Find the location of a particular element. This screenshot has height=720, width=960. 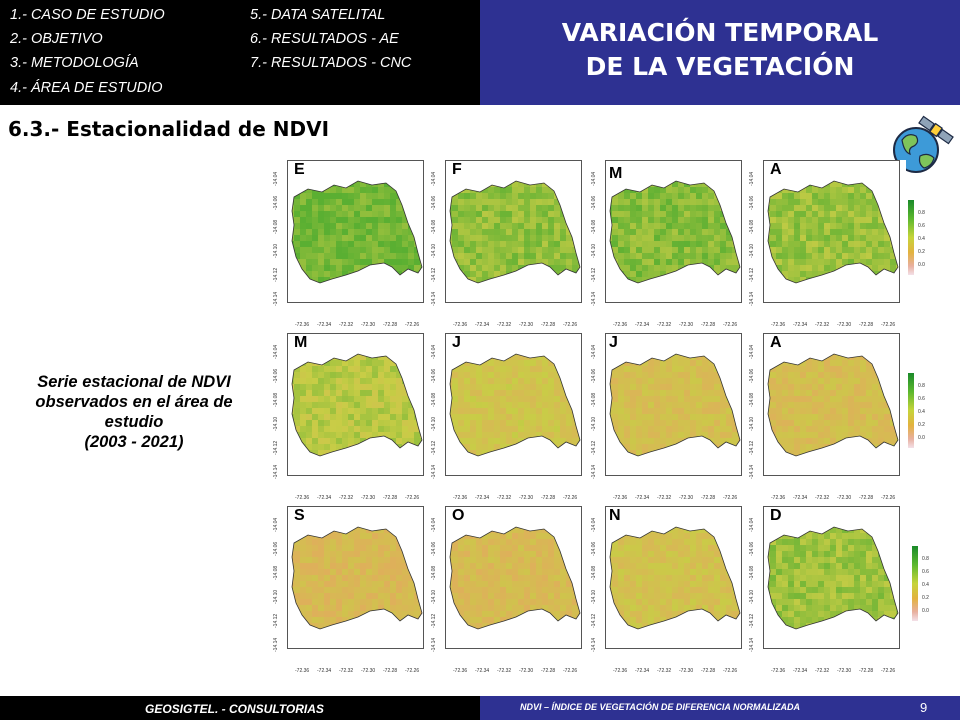

toc-item-6: 6.- RESULTADOS - AE is located at coordinates (324, 39).